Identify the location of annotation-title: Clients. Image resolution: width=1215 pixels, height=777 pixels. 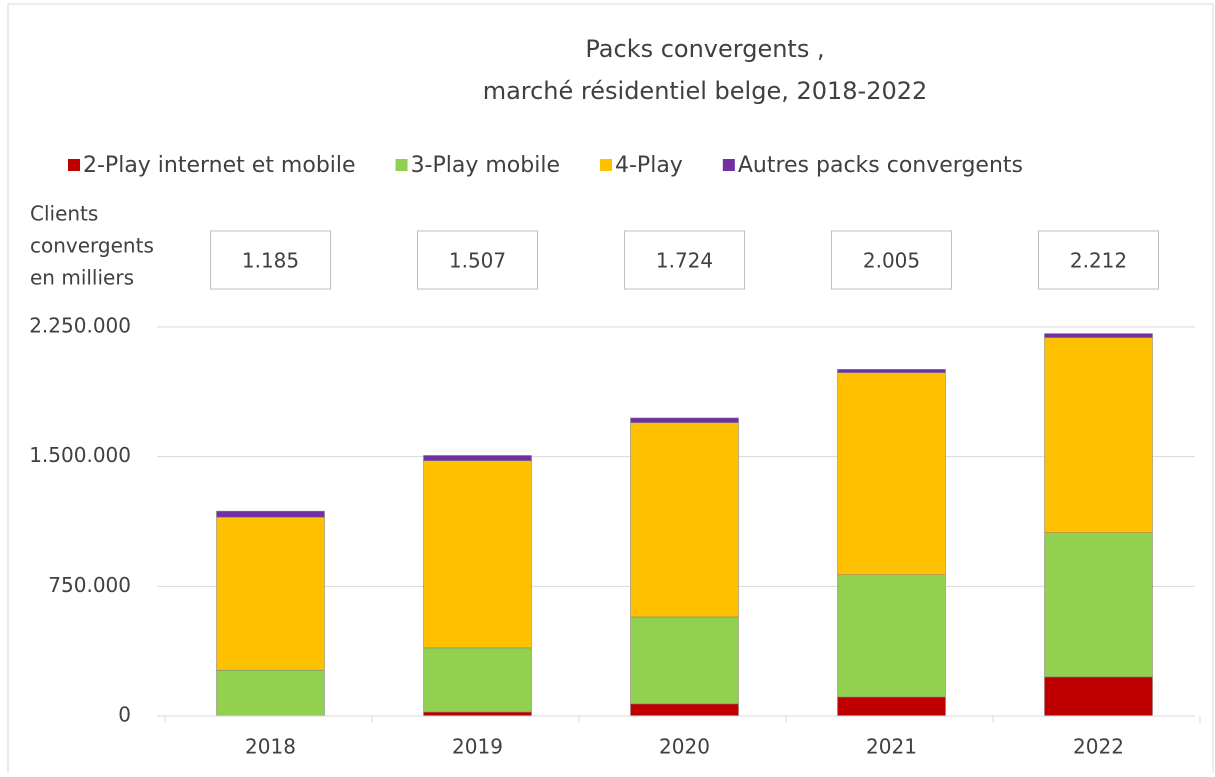
(64, 214).